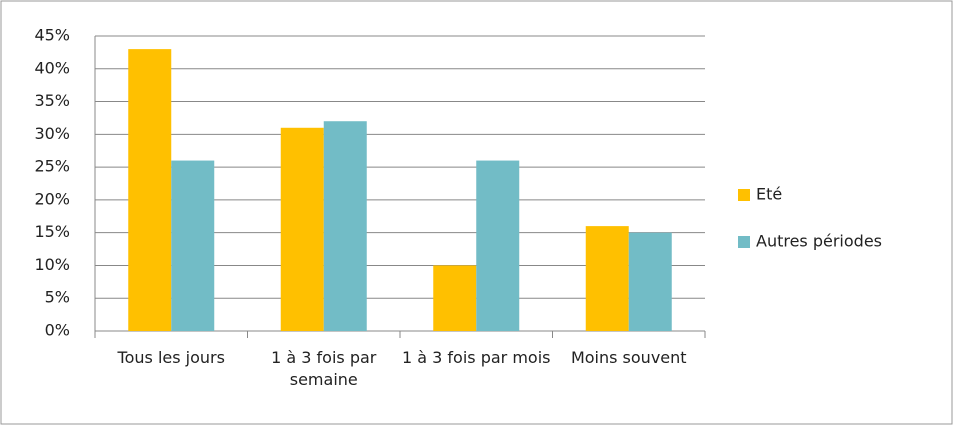 The width and height of the screenshot is (954, 426). I want to click on y-tick-label: 35%, so click(52, 100).